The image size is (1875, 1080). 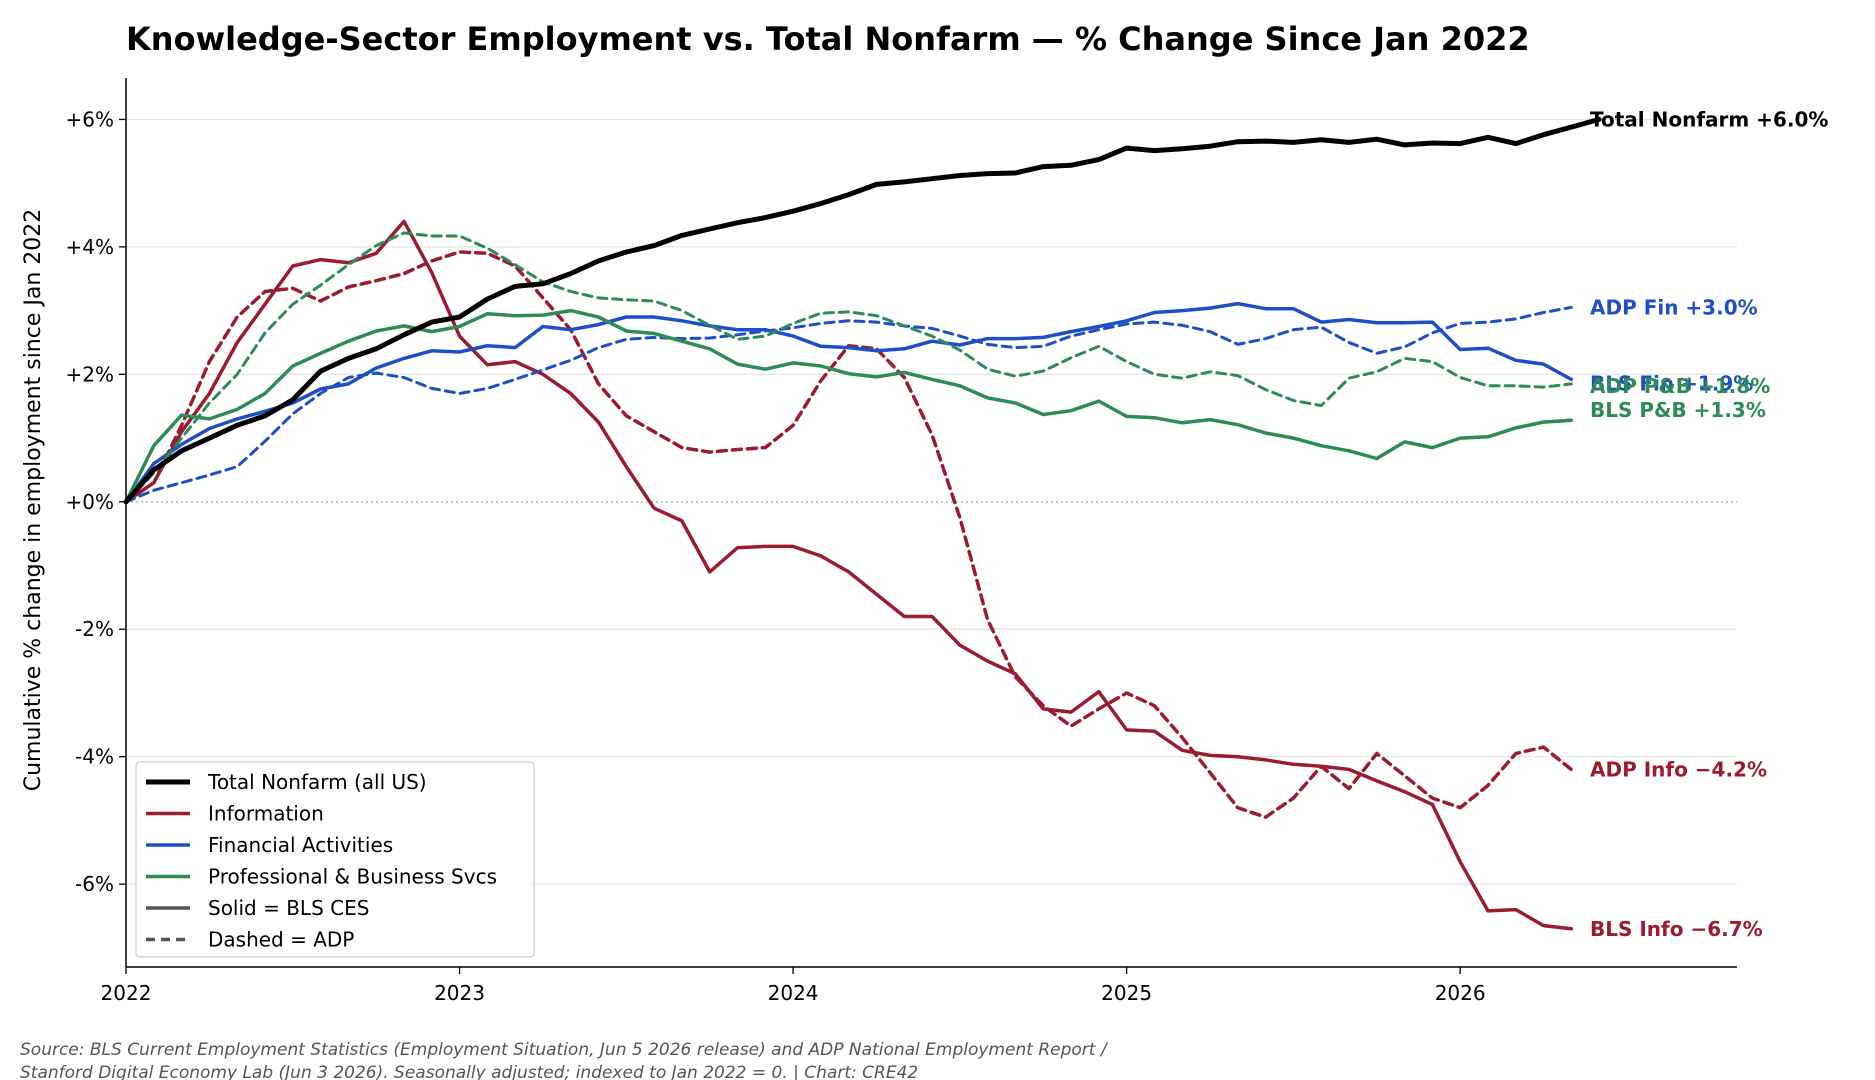 I want to click on legend-label-2: Financial Activities, so click(x=300, y=845).